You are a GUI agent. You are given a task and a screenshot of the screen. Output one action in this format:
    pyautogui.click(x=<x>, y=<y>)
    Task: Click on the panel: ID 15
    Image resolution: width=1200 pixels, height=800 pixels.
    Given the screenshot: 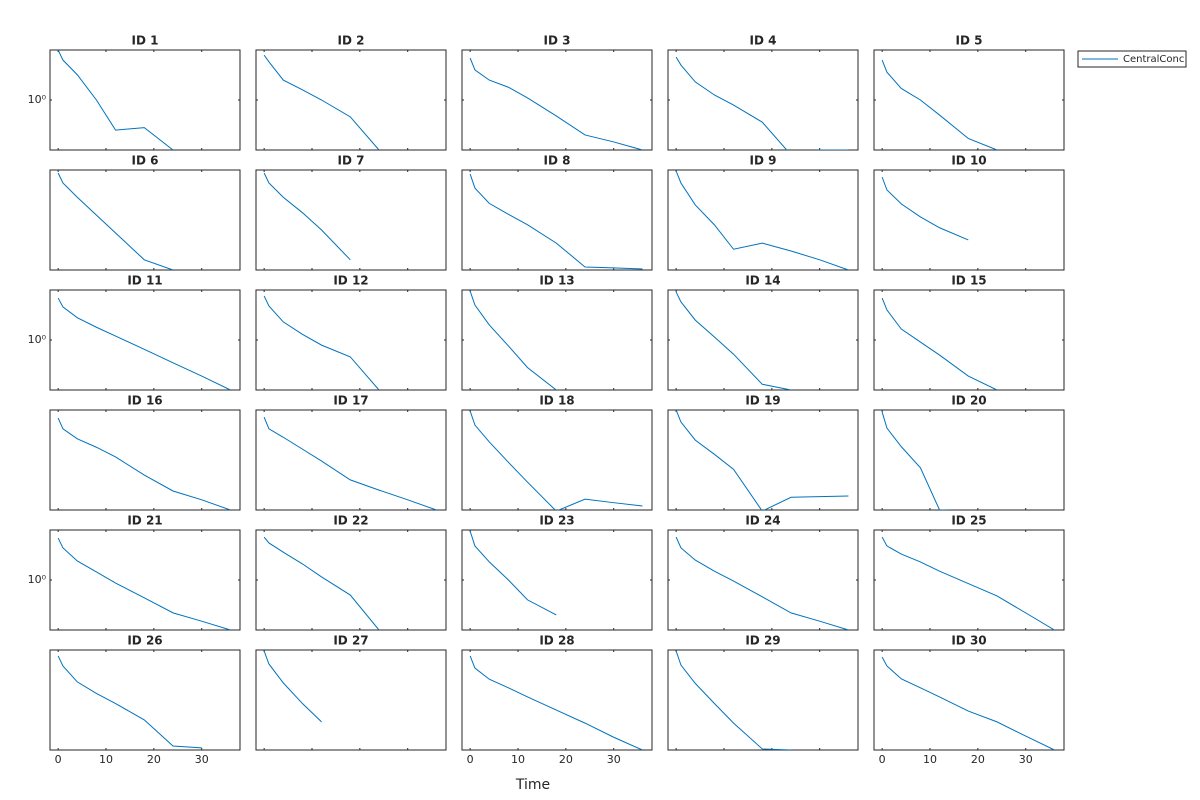 What is the action you would take?
    pyautogui.click(x=969, y=332)
    